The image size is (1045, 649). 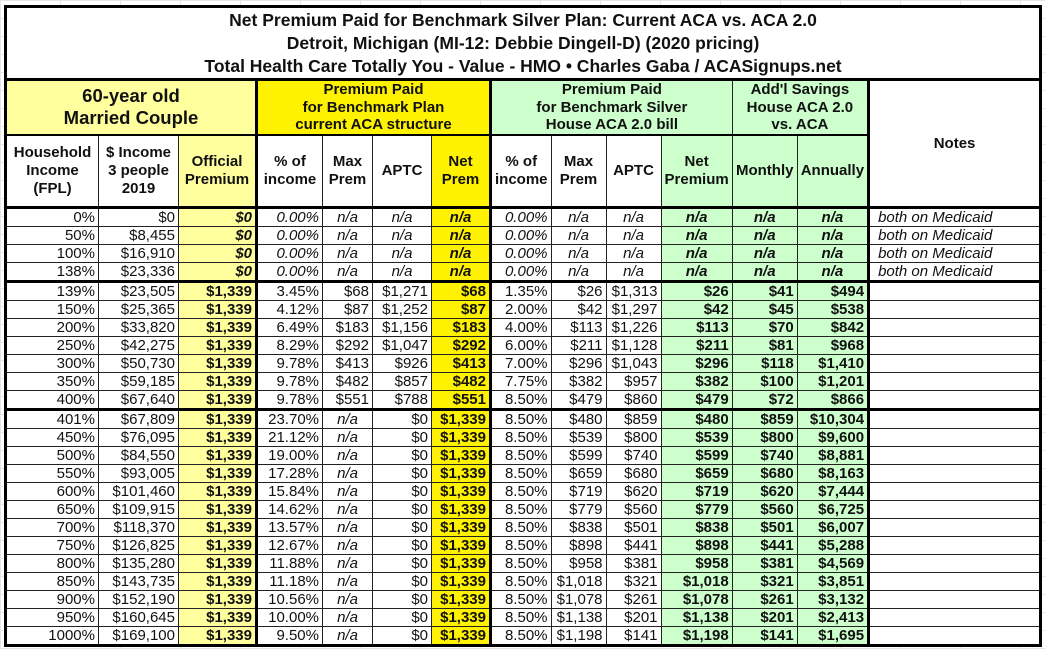 What do you see at coordinates (138, 272) in the screenshot?
I see `cell-income: $23,336` at bounding box center [138, 272].